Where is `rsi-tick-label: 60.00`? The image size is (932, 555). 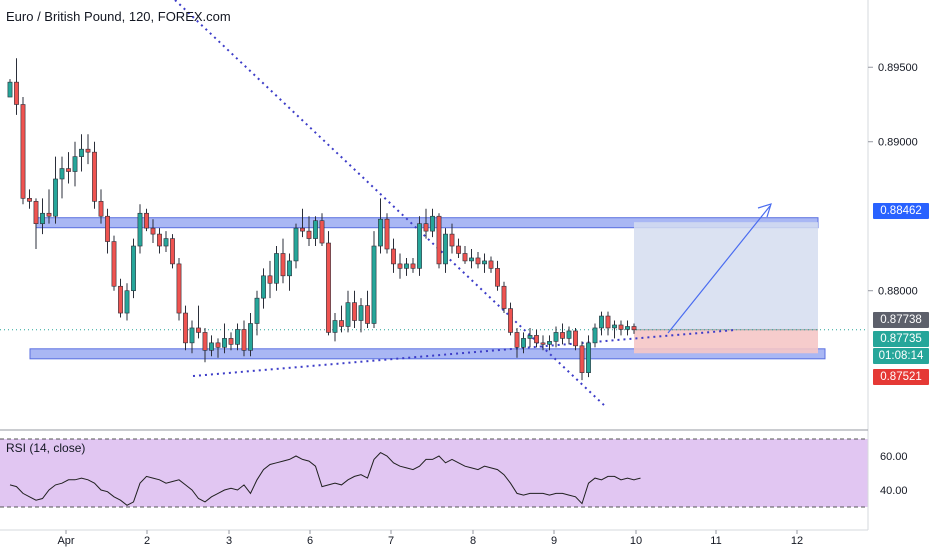
rsi-tick-label: 60.00 is located at coordinates (894, 457).